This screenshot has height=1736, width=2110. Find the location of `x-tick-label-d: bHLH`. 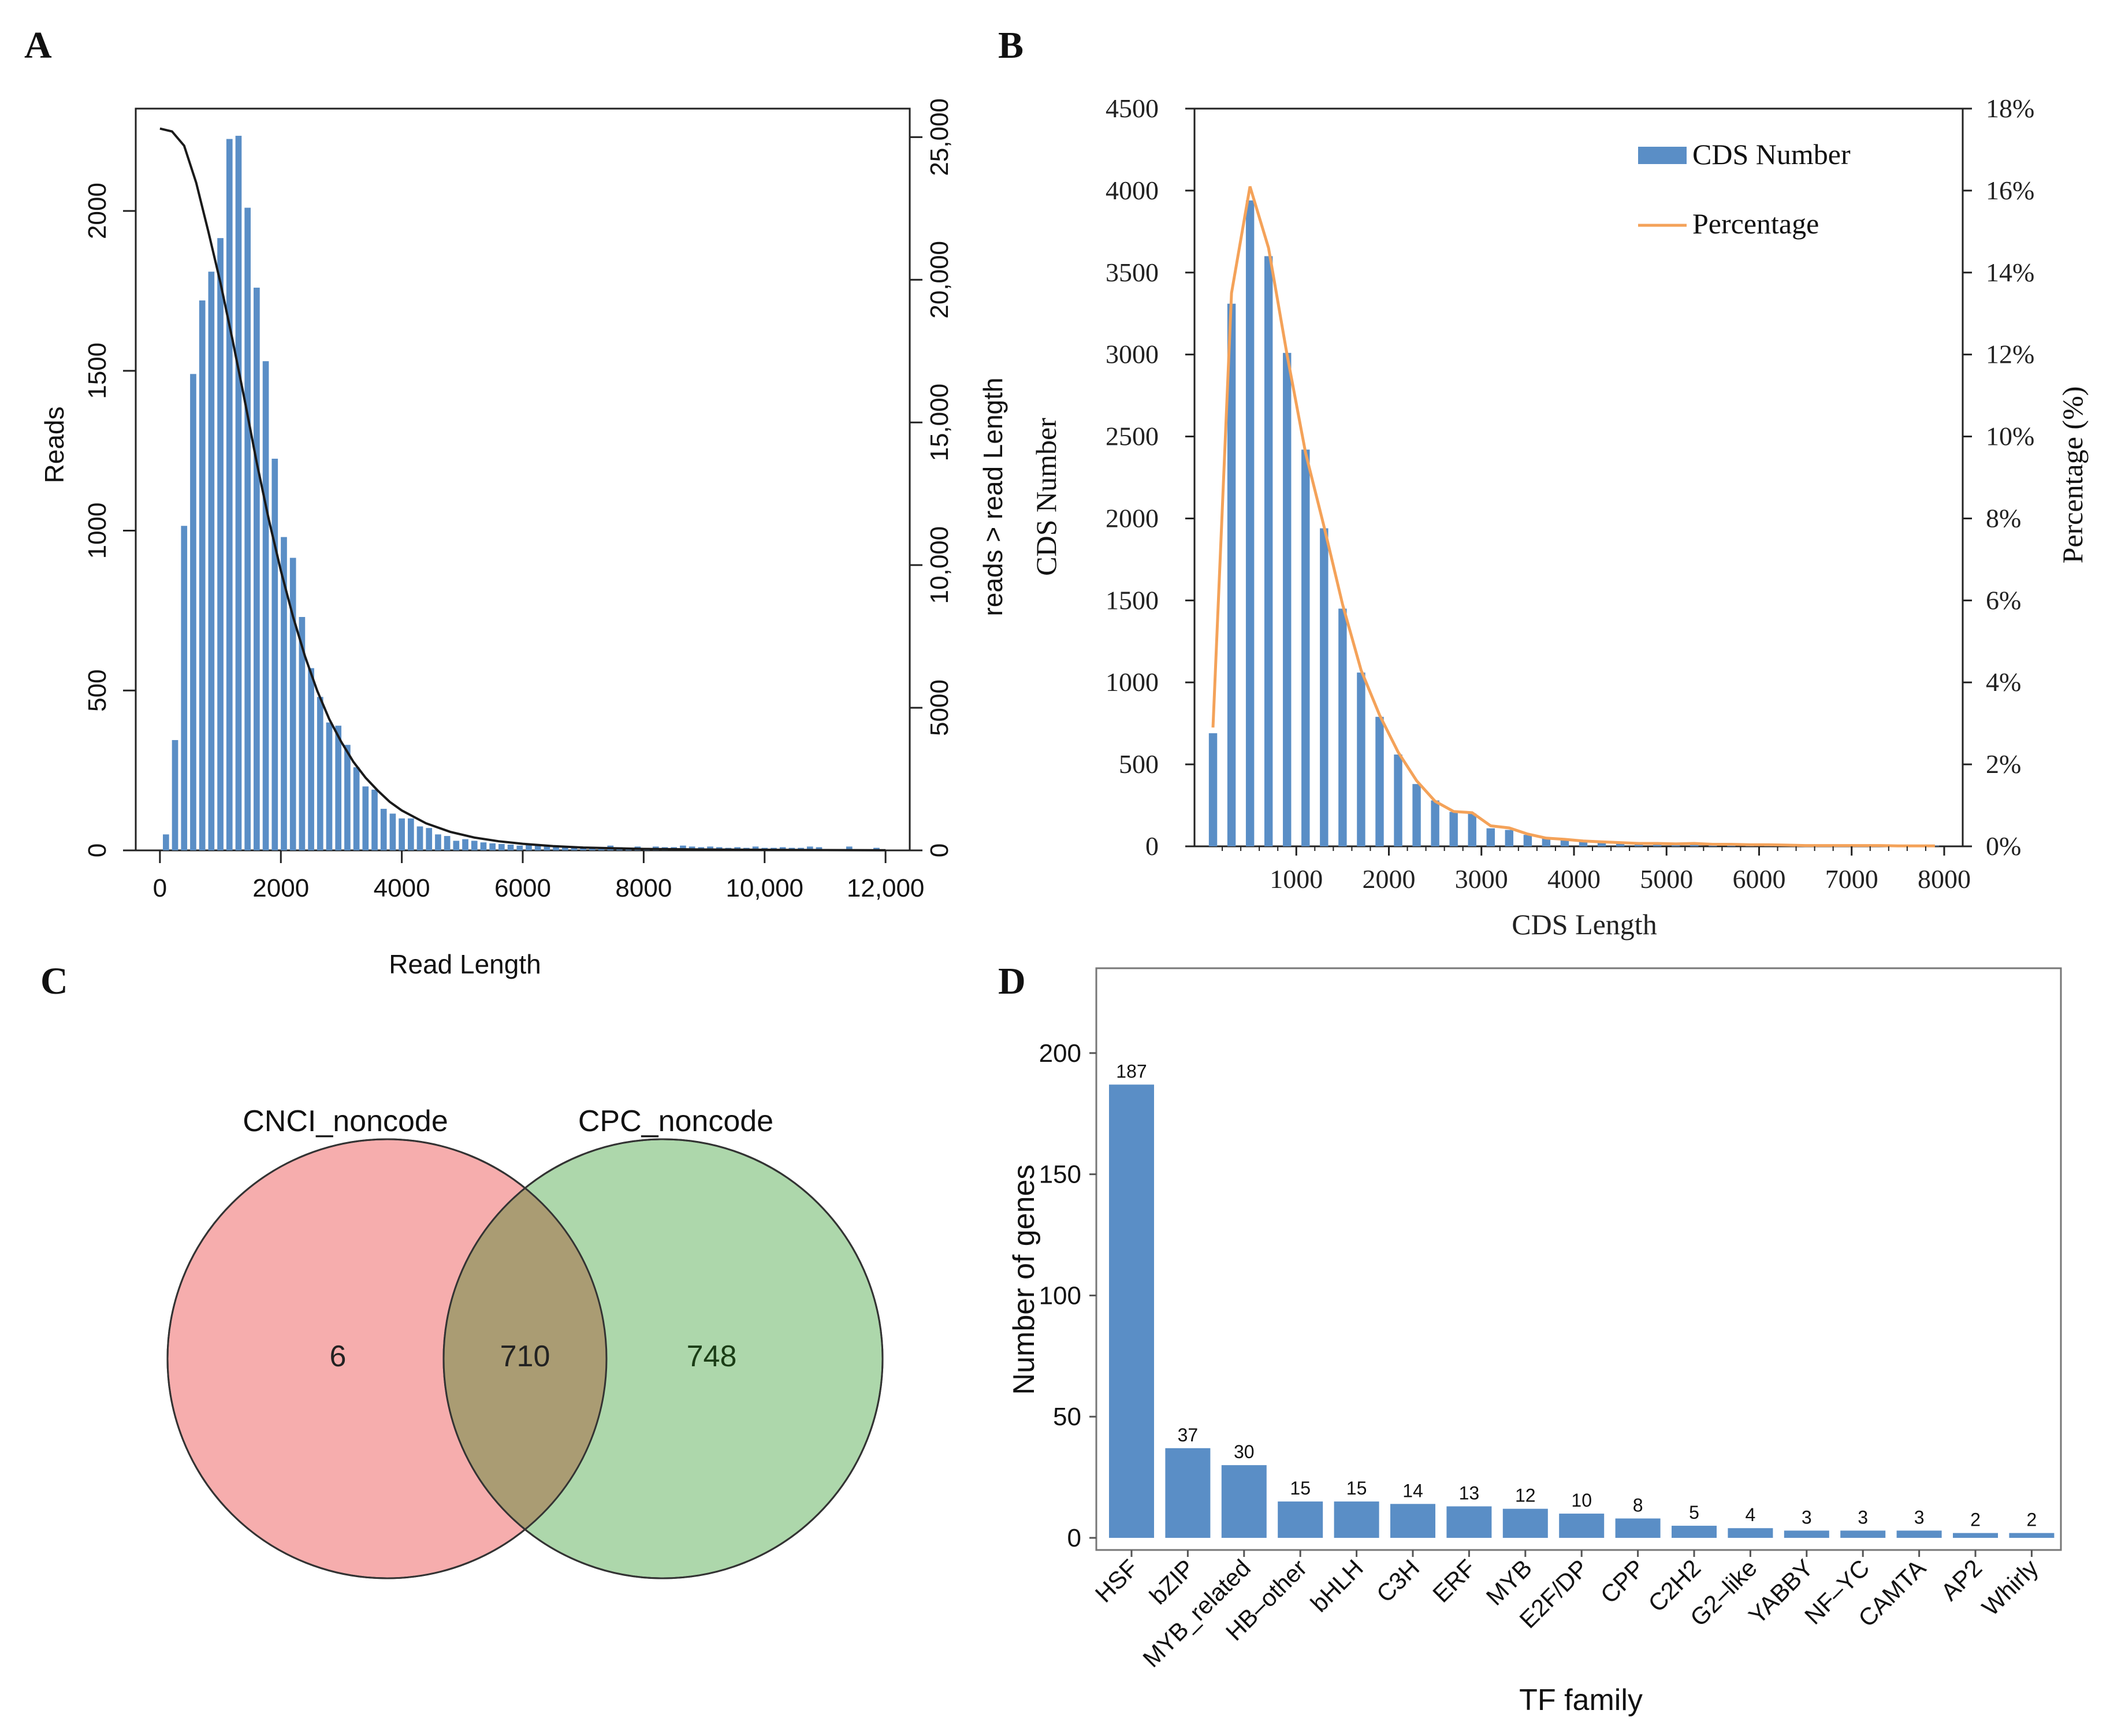

x-tick-label-d: bHLH is located at coordinates (1336, 1585).